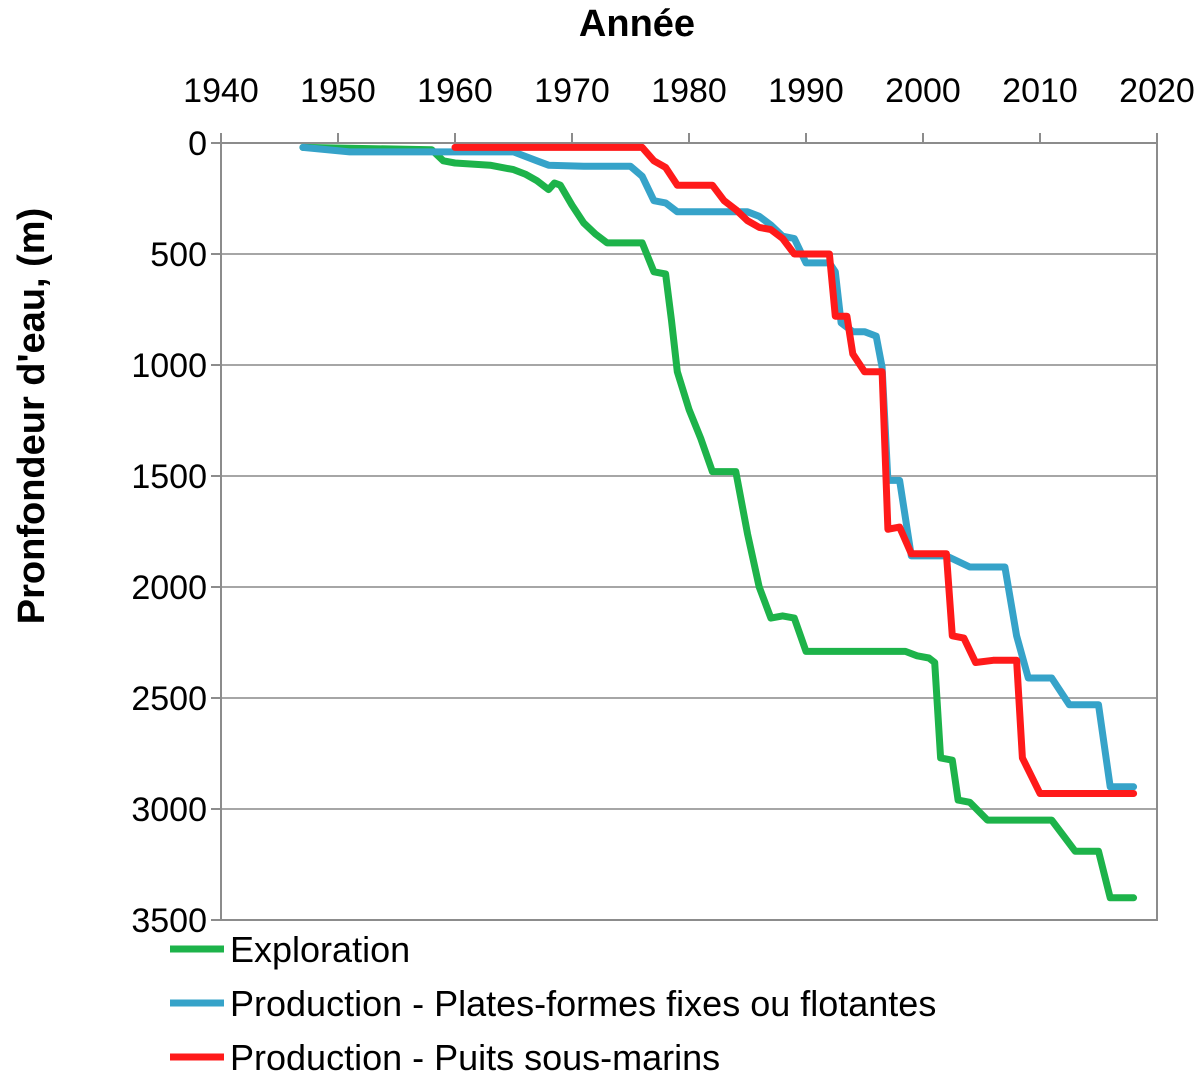 Image resolution: width=1200 pixels, height=1076 pixels. I want to click on x-tick-label: 1990, so click(806, 91).